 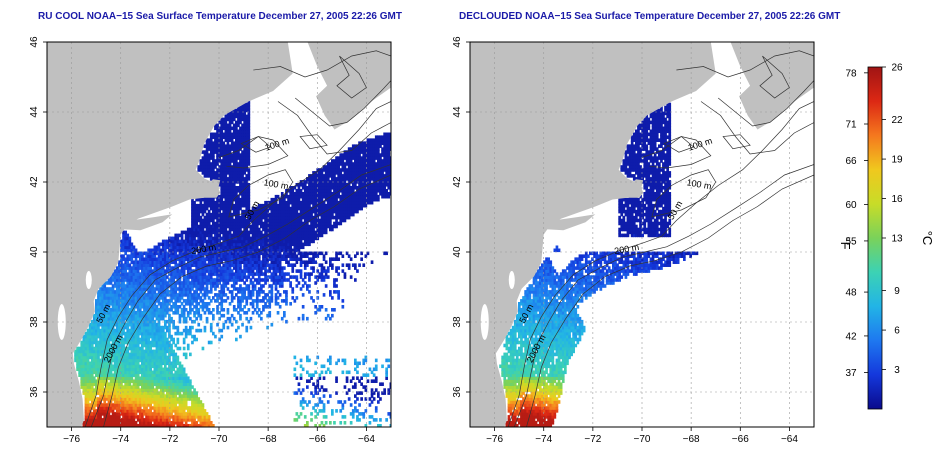 I want to click on fahrenheit-tick: 66, so click(x=851, y=161).